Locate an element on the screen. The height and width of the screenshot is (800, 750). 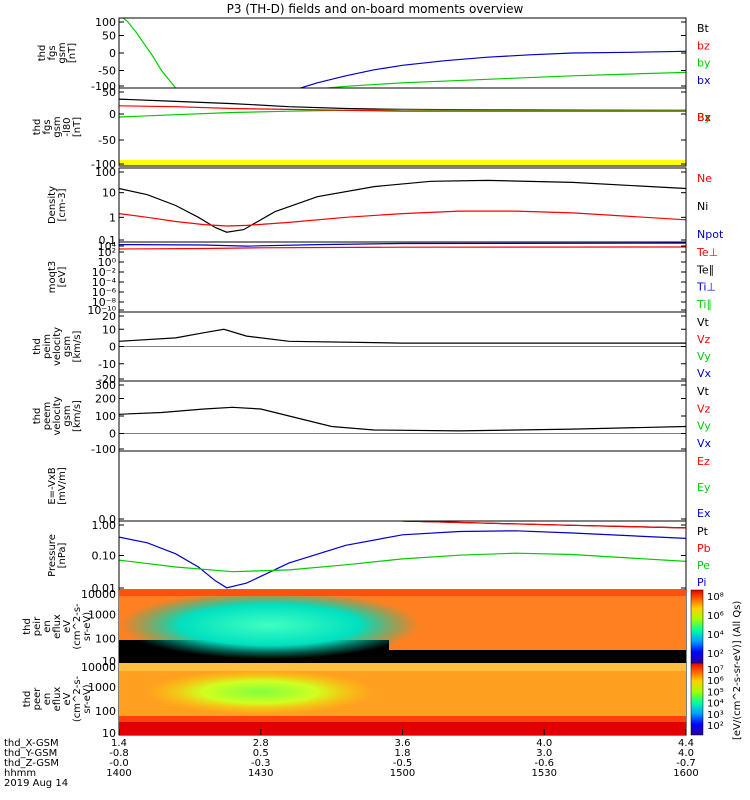
series-fgs-bx is located at coordinates (492, 69).